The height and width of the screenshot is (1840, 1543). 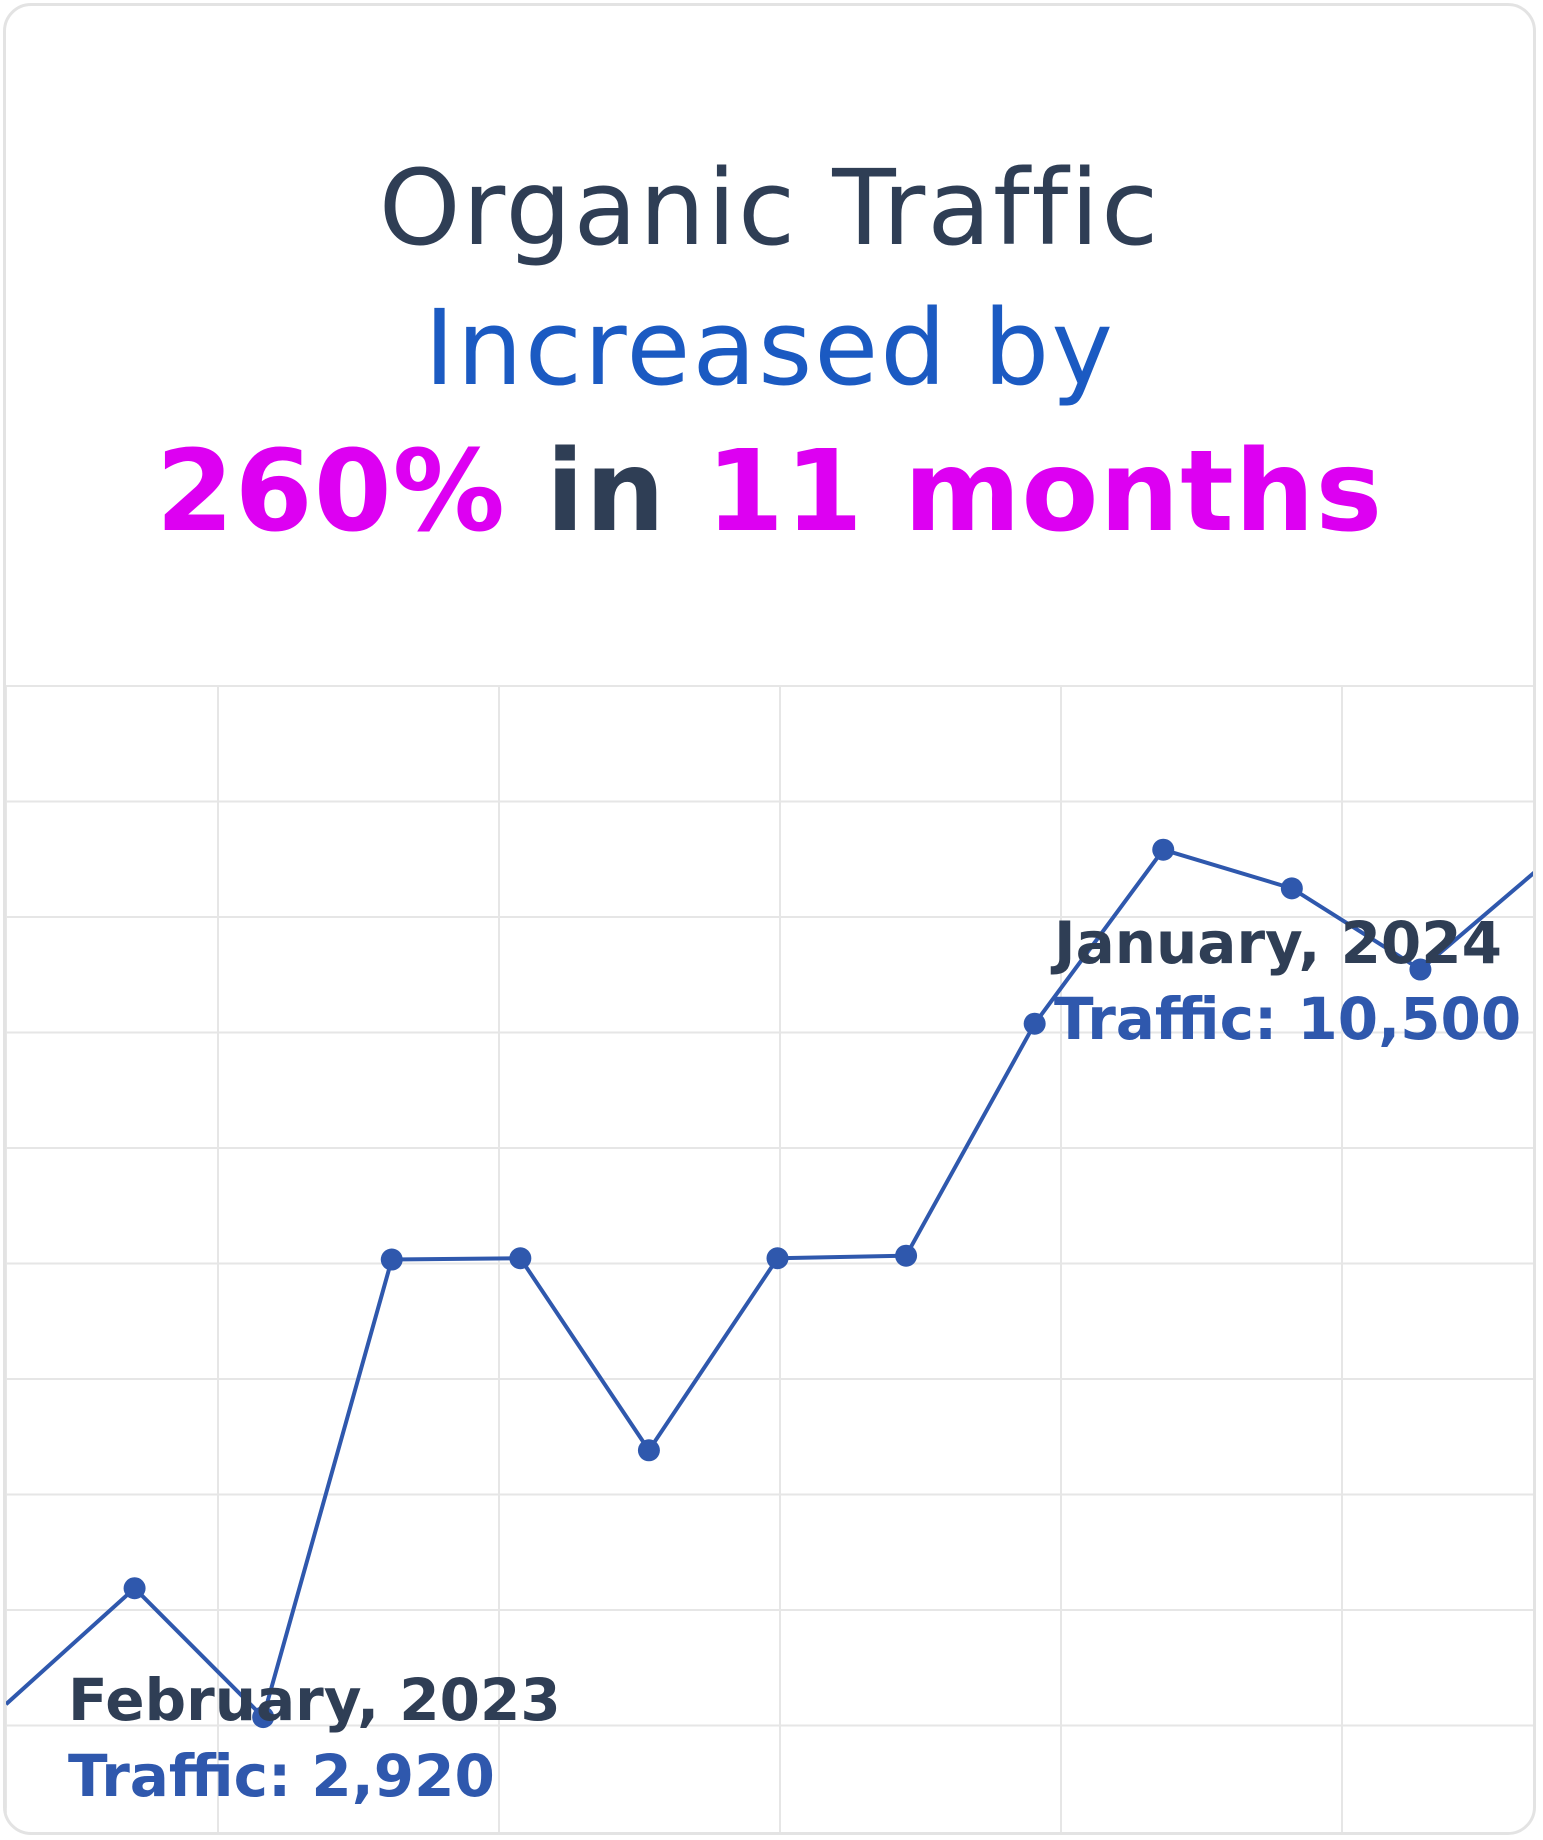 I want to click on headline-line-1: Organic Traffic, so click(x=769, y=208).